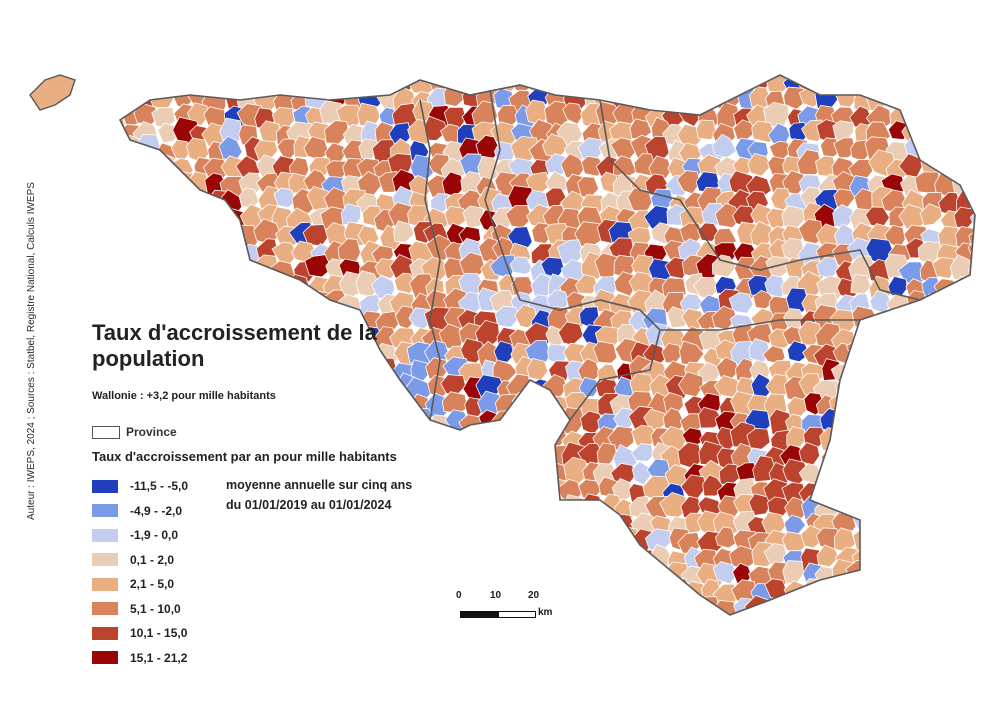 The width and height of the screenshot is (1000, 707). What do you see at coordinates (309, 505) in the screenshot?
I see `note-line-dates: du 01/01/2019 au 01/01/2024` at bounding box center [309, 505].